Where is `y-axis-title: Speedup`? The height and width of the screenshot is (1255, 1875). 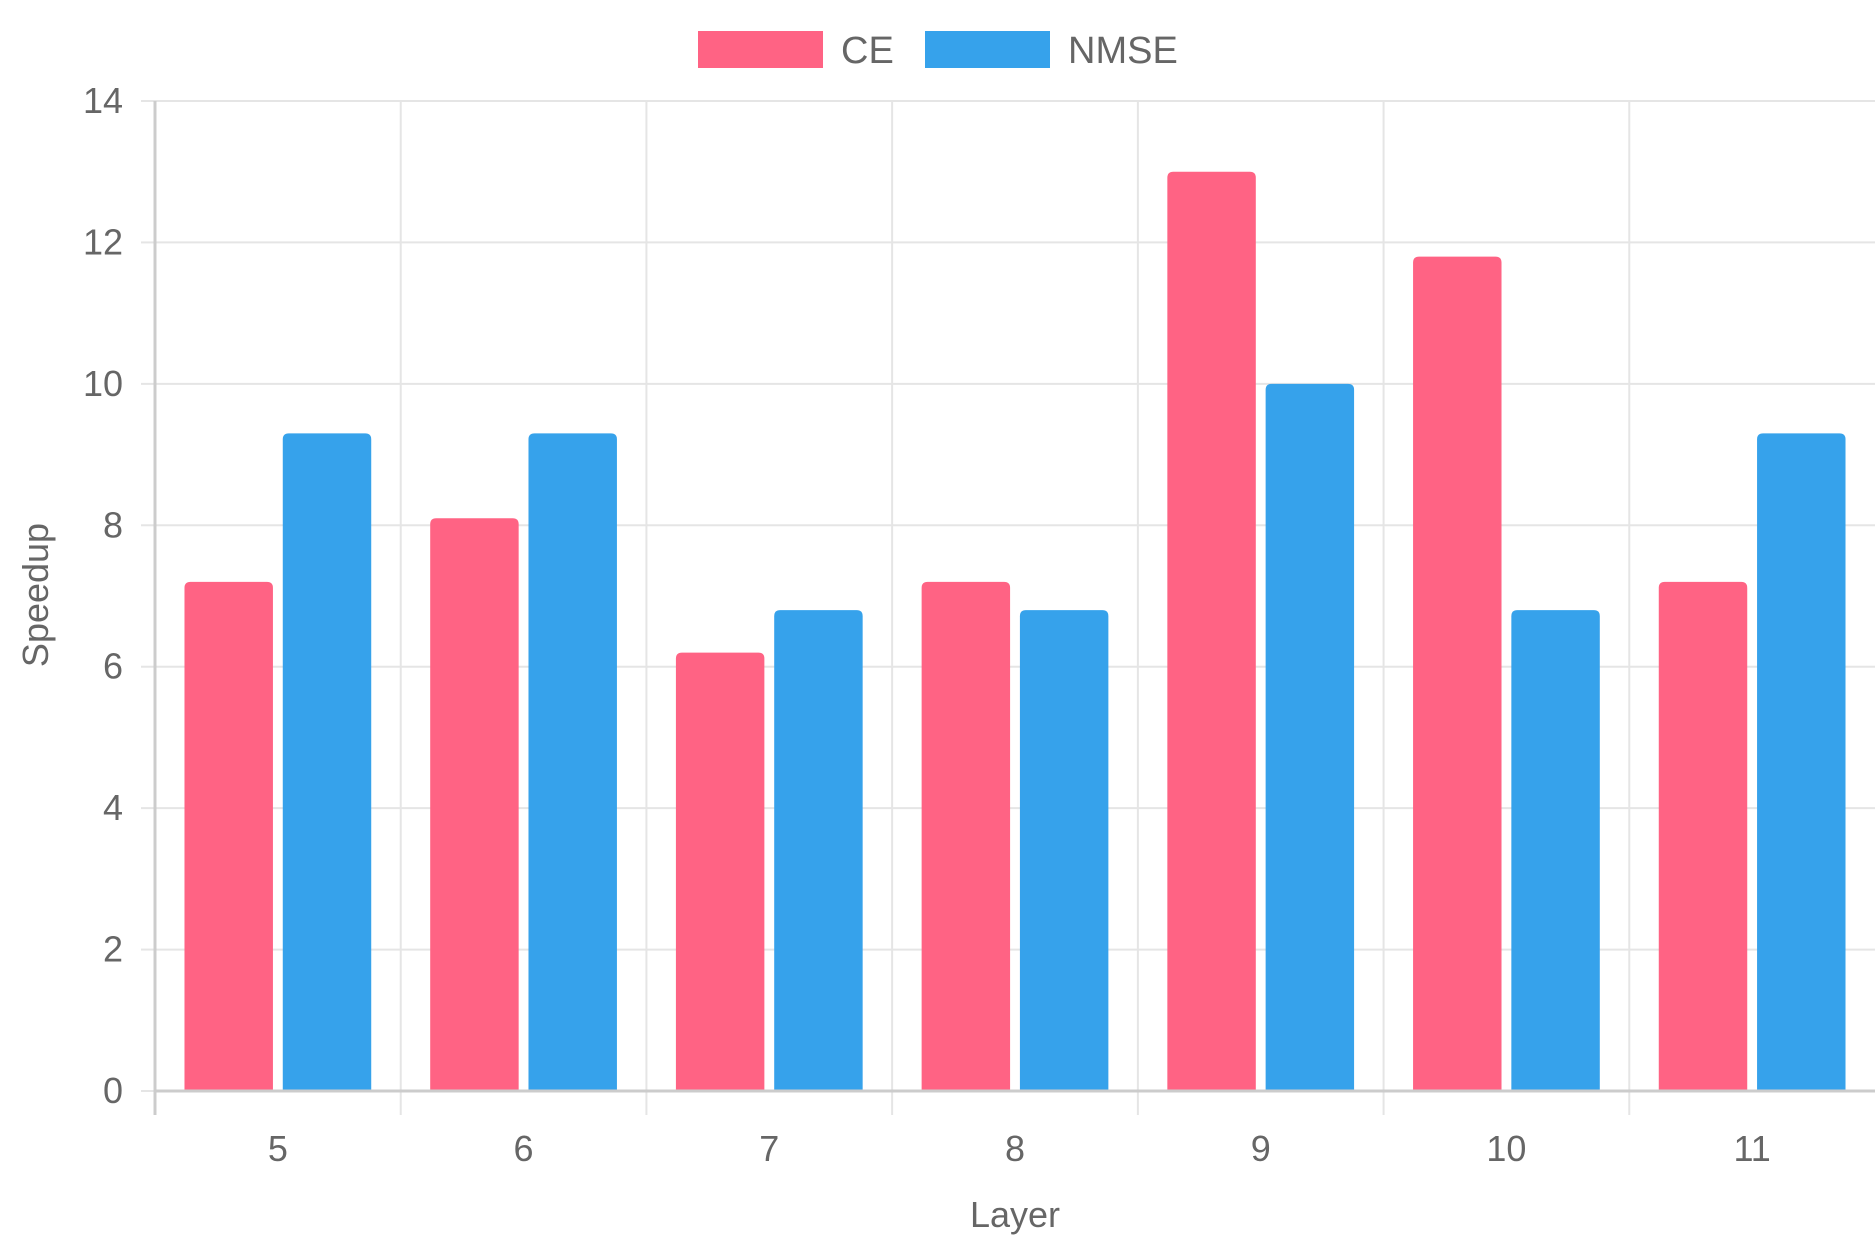
y-axis-title: Speedup is located at coordinates (35, 595).